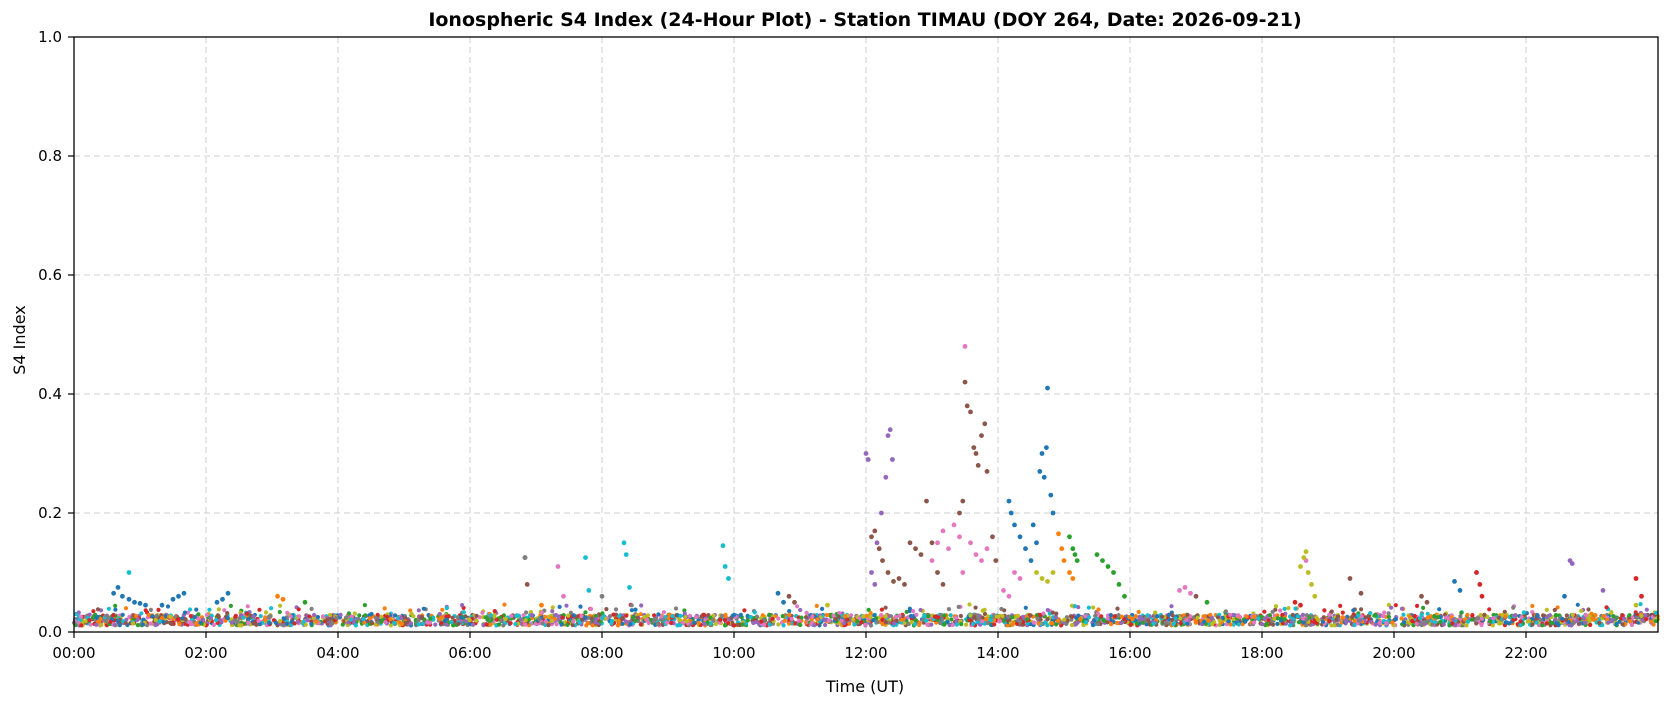  What do you see at coordinates (525, 557) in the screenshot?
I see `series-7-point` at bounding box center [525, 557].